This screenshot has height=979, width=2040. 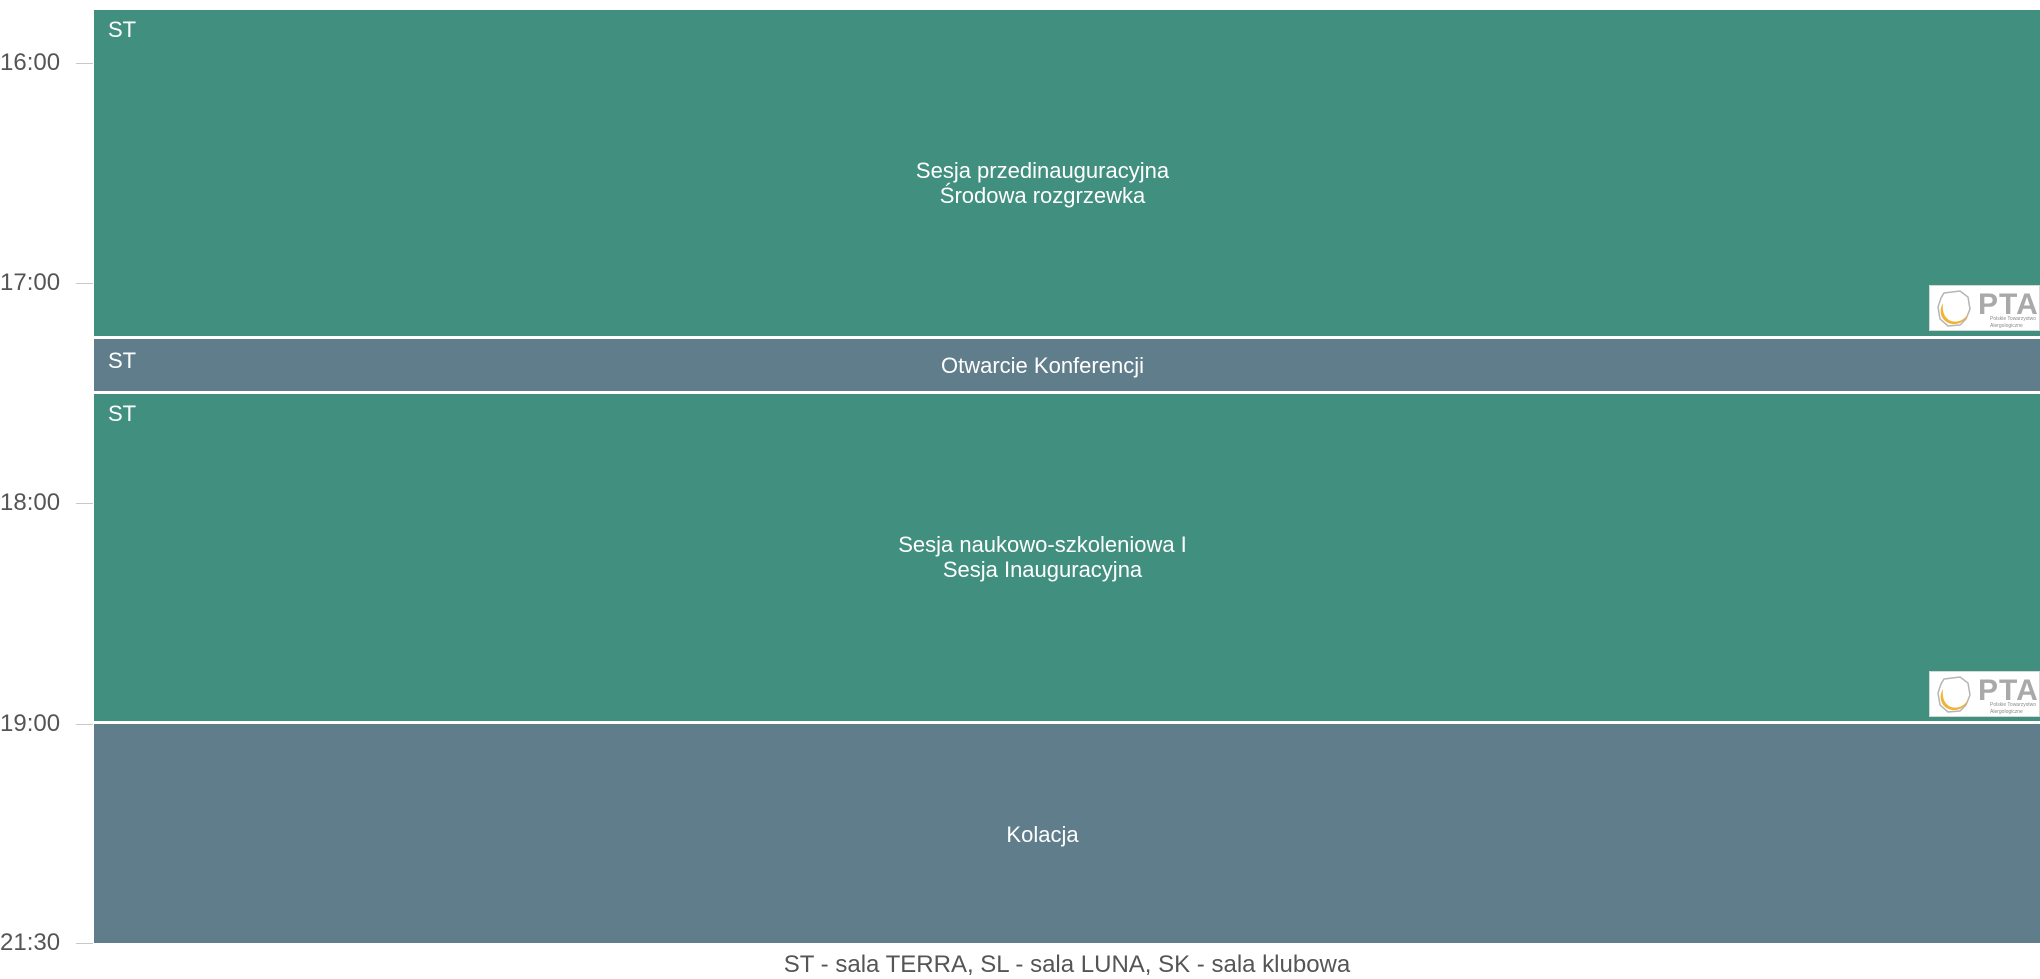 I want to click on event-title-line: Kolacja, so click(x=1042, y=834).